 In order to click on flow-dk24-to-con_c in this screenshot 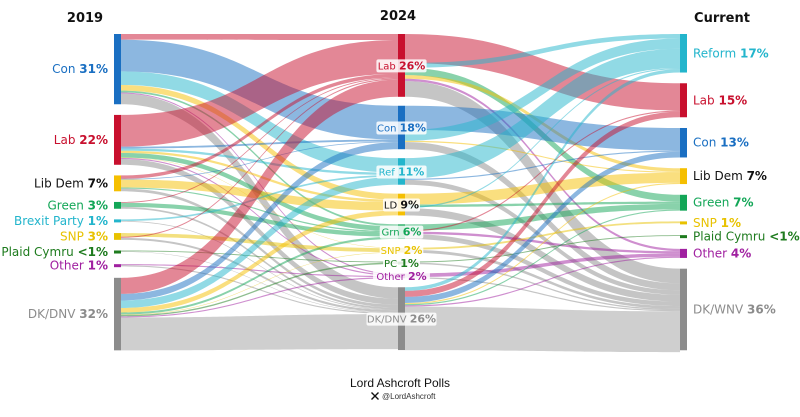, I will do `click(542, 227)`.